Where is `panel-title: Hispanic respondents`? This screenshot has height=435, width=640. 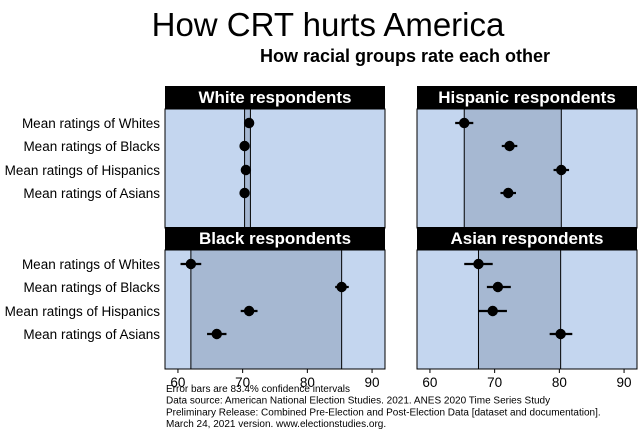 panel-title: Hispanic respondents is located at coordinates (527, 97).